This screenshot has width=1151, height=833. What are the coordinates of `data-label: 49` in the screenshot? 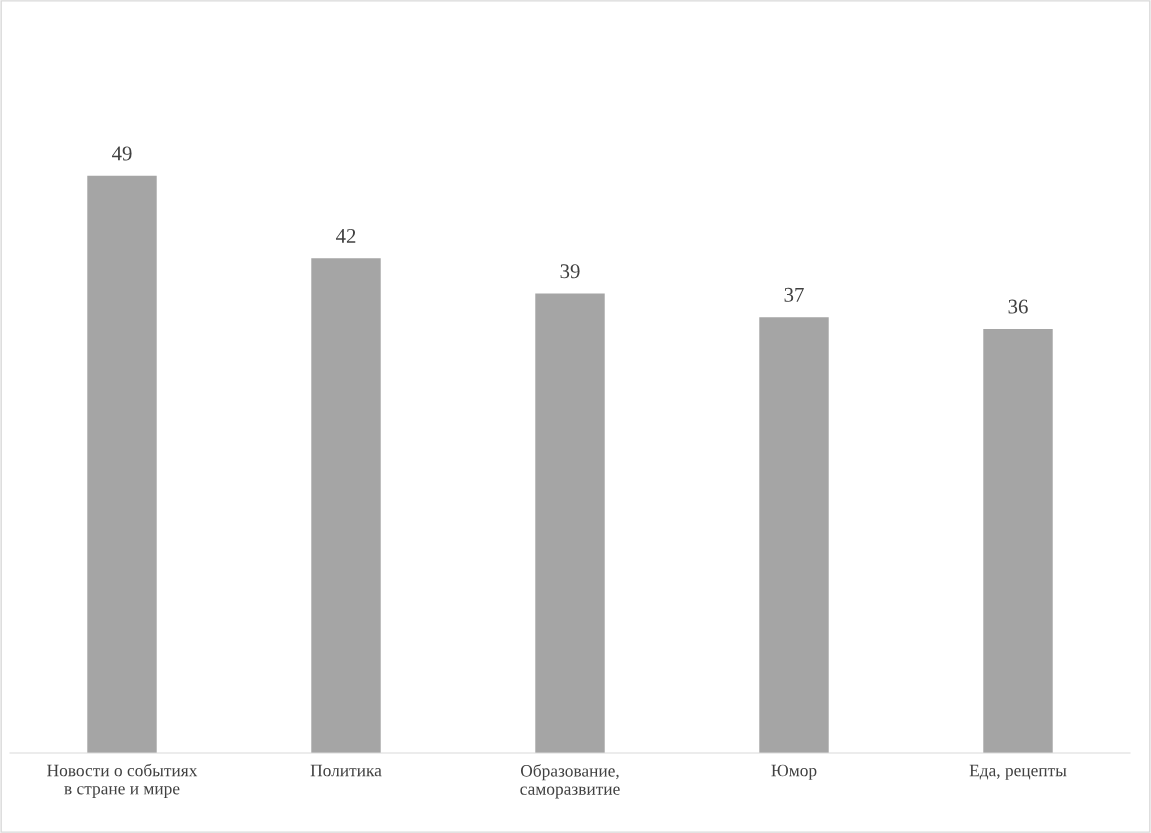 It's located at (121, 153).